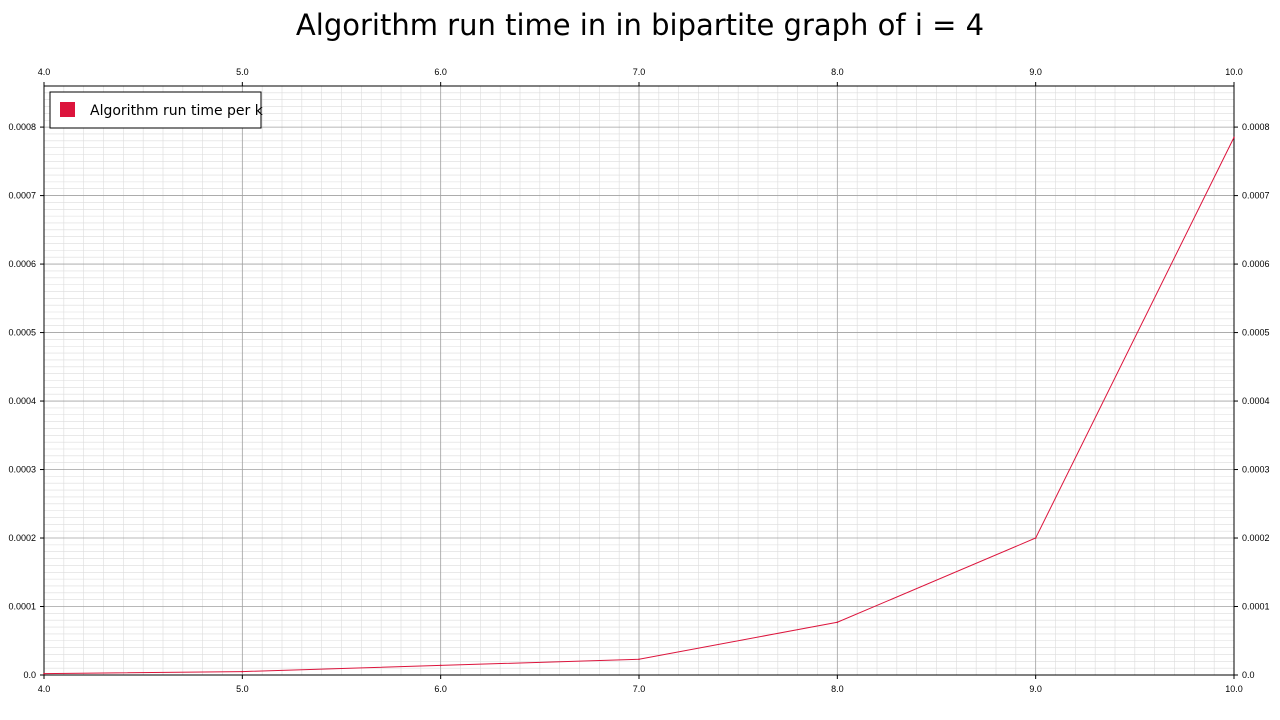 The width and height of the screenshot is (1280, 720). Describe the element at coordinates (177, 111) in the screenshot. I see `legend-label: Algorithm run time per k` at that location.